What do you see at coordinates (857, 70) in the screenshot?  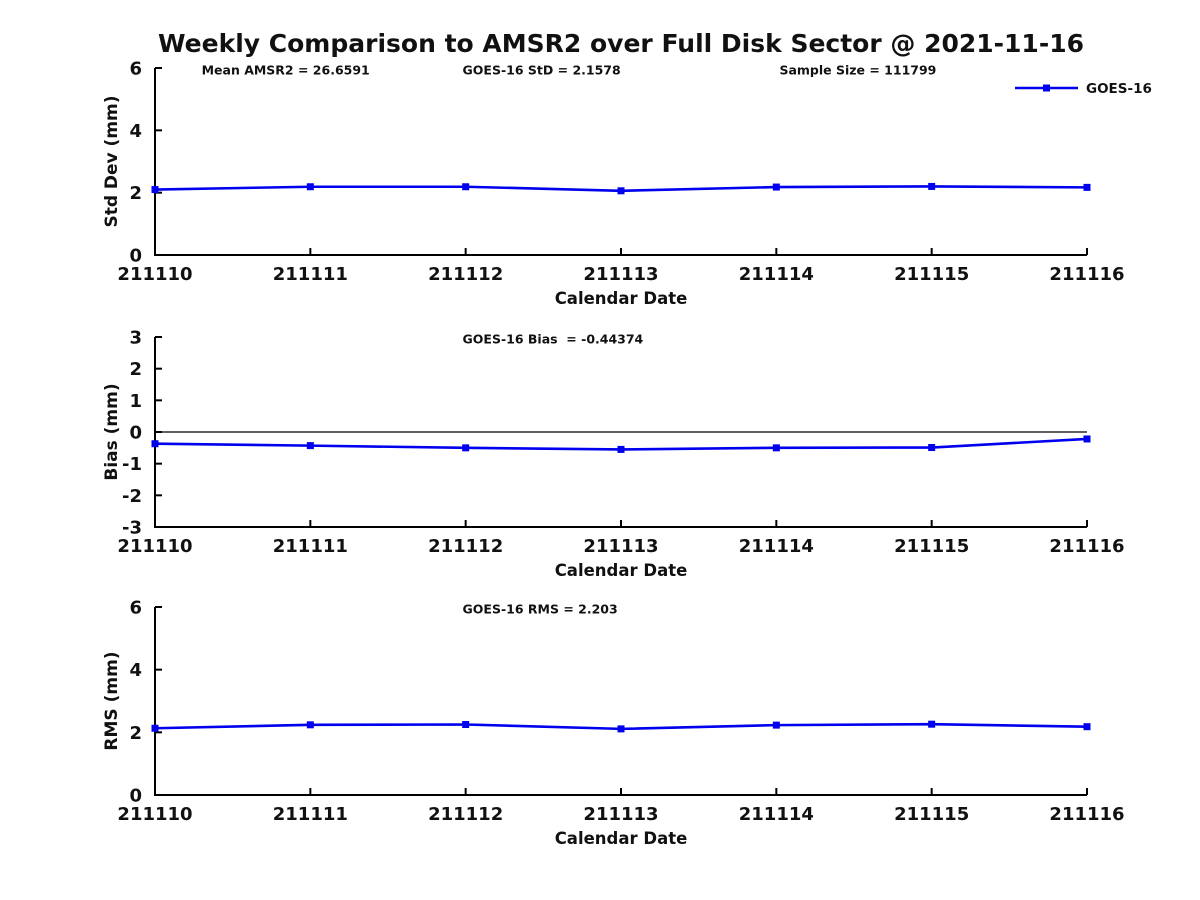 I see `annotation-text: Sample Size = 111799` at bounding box center [857, 70].